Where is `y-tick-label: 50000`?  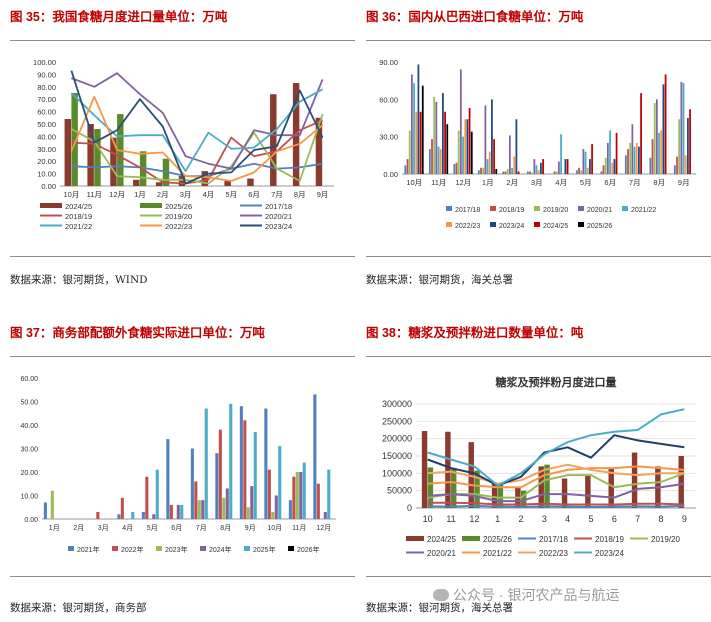 y-tick-label: 50000 is located at coordinates (399, 491).